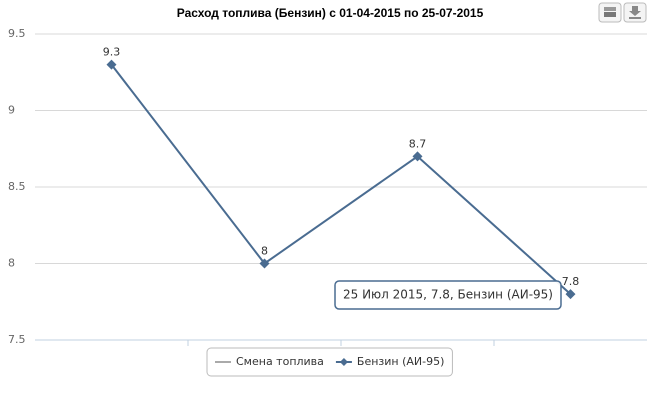 This screenshot has height=412, width=647. I want to click on y-tick-label: 9.5, so click(17, 33).